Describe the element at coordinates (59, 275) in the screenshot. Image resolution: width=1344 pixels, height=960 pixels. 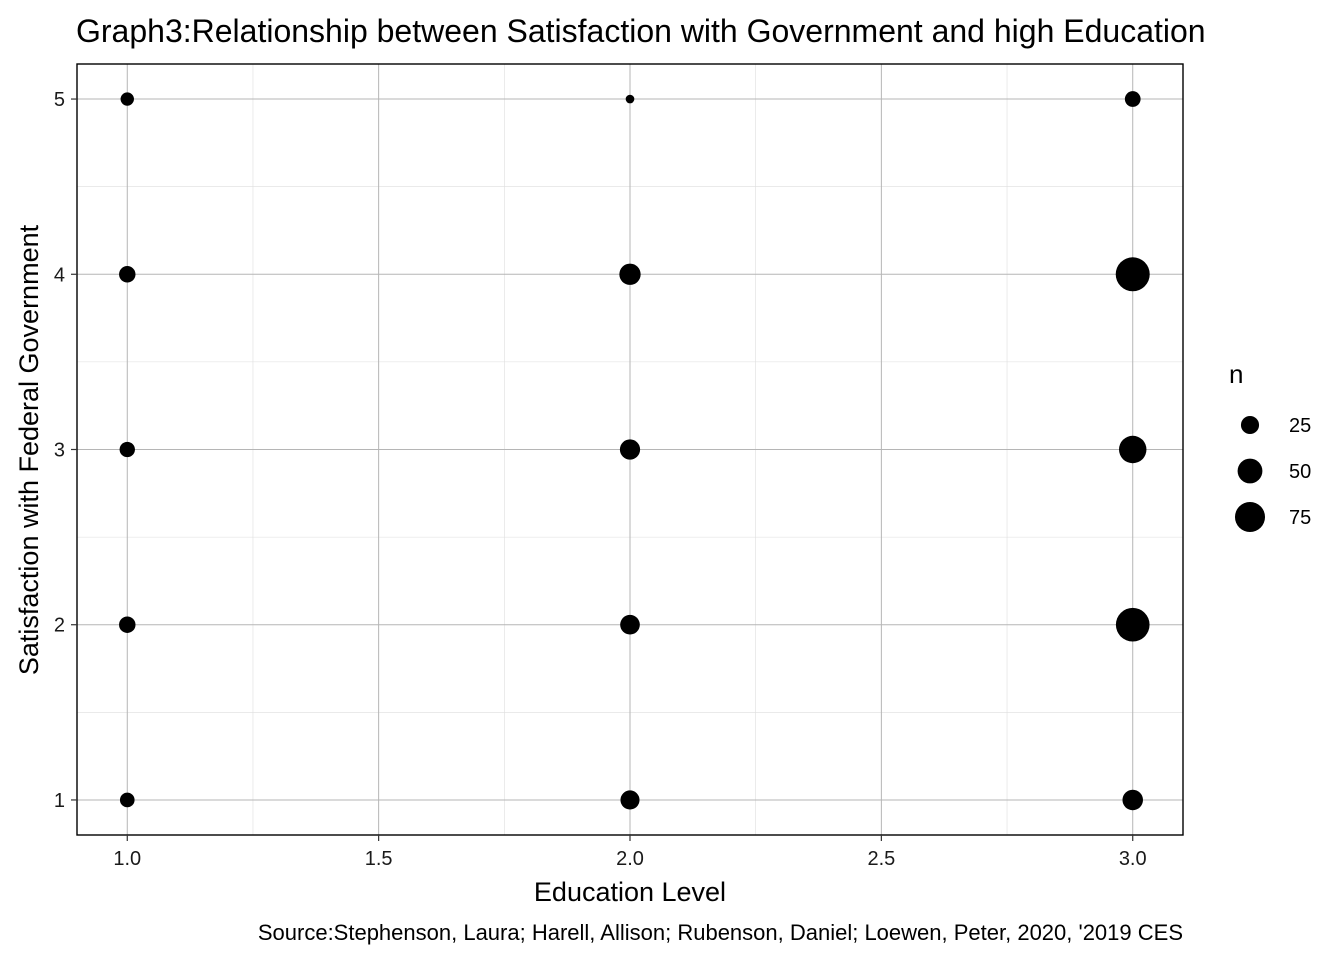
I see `y-tick-label: 4` at that location.